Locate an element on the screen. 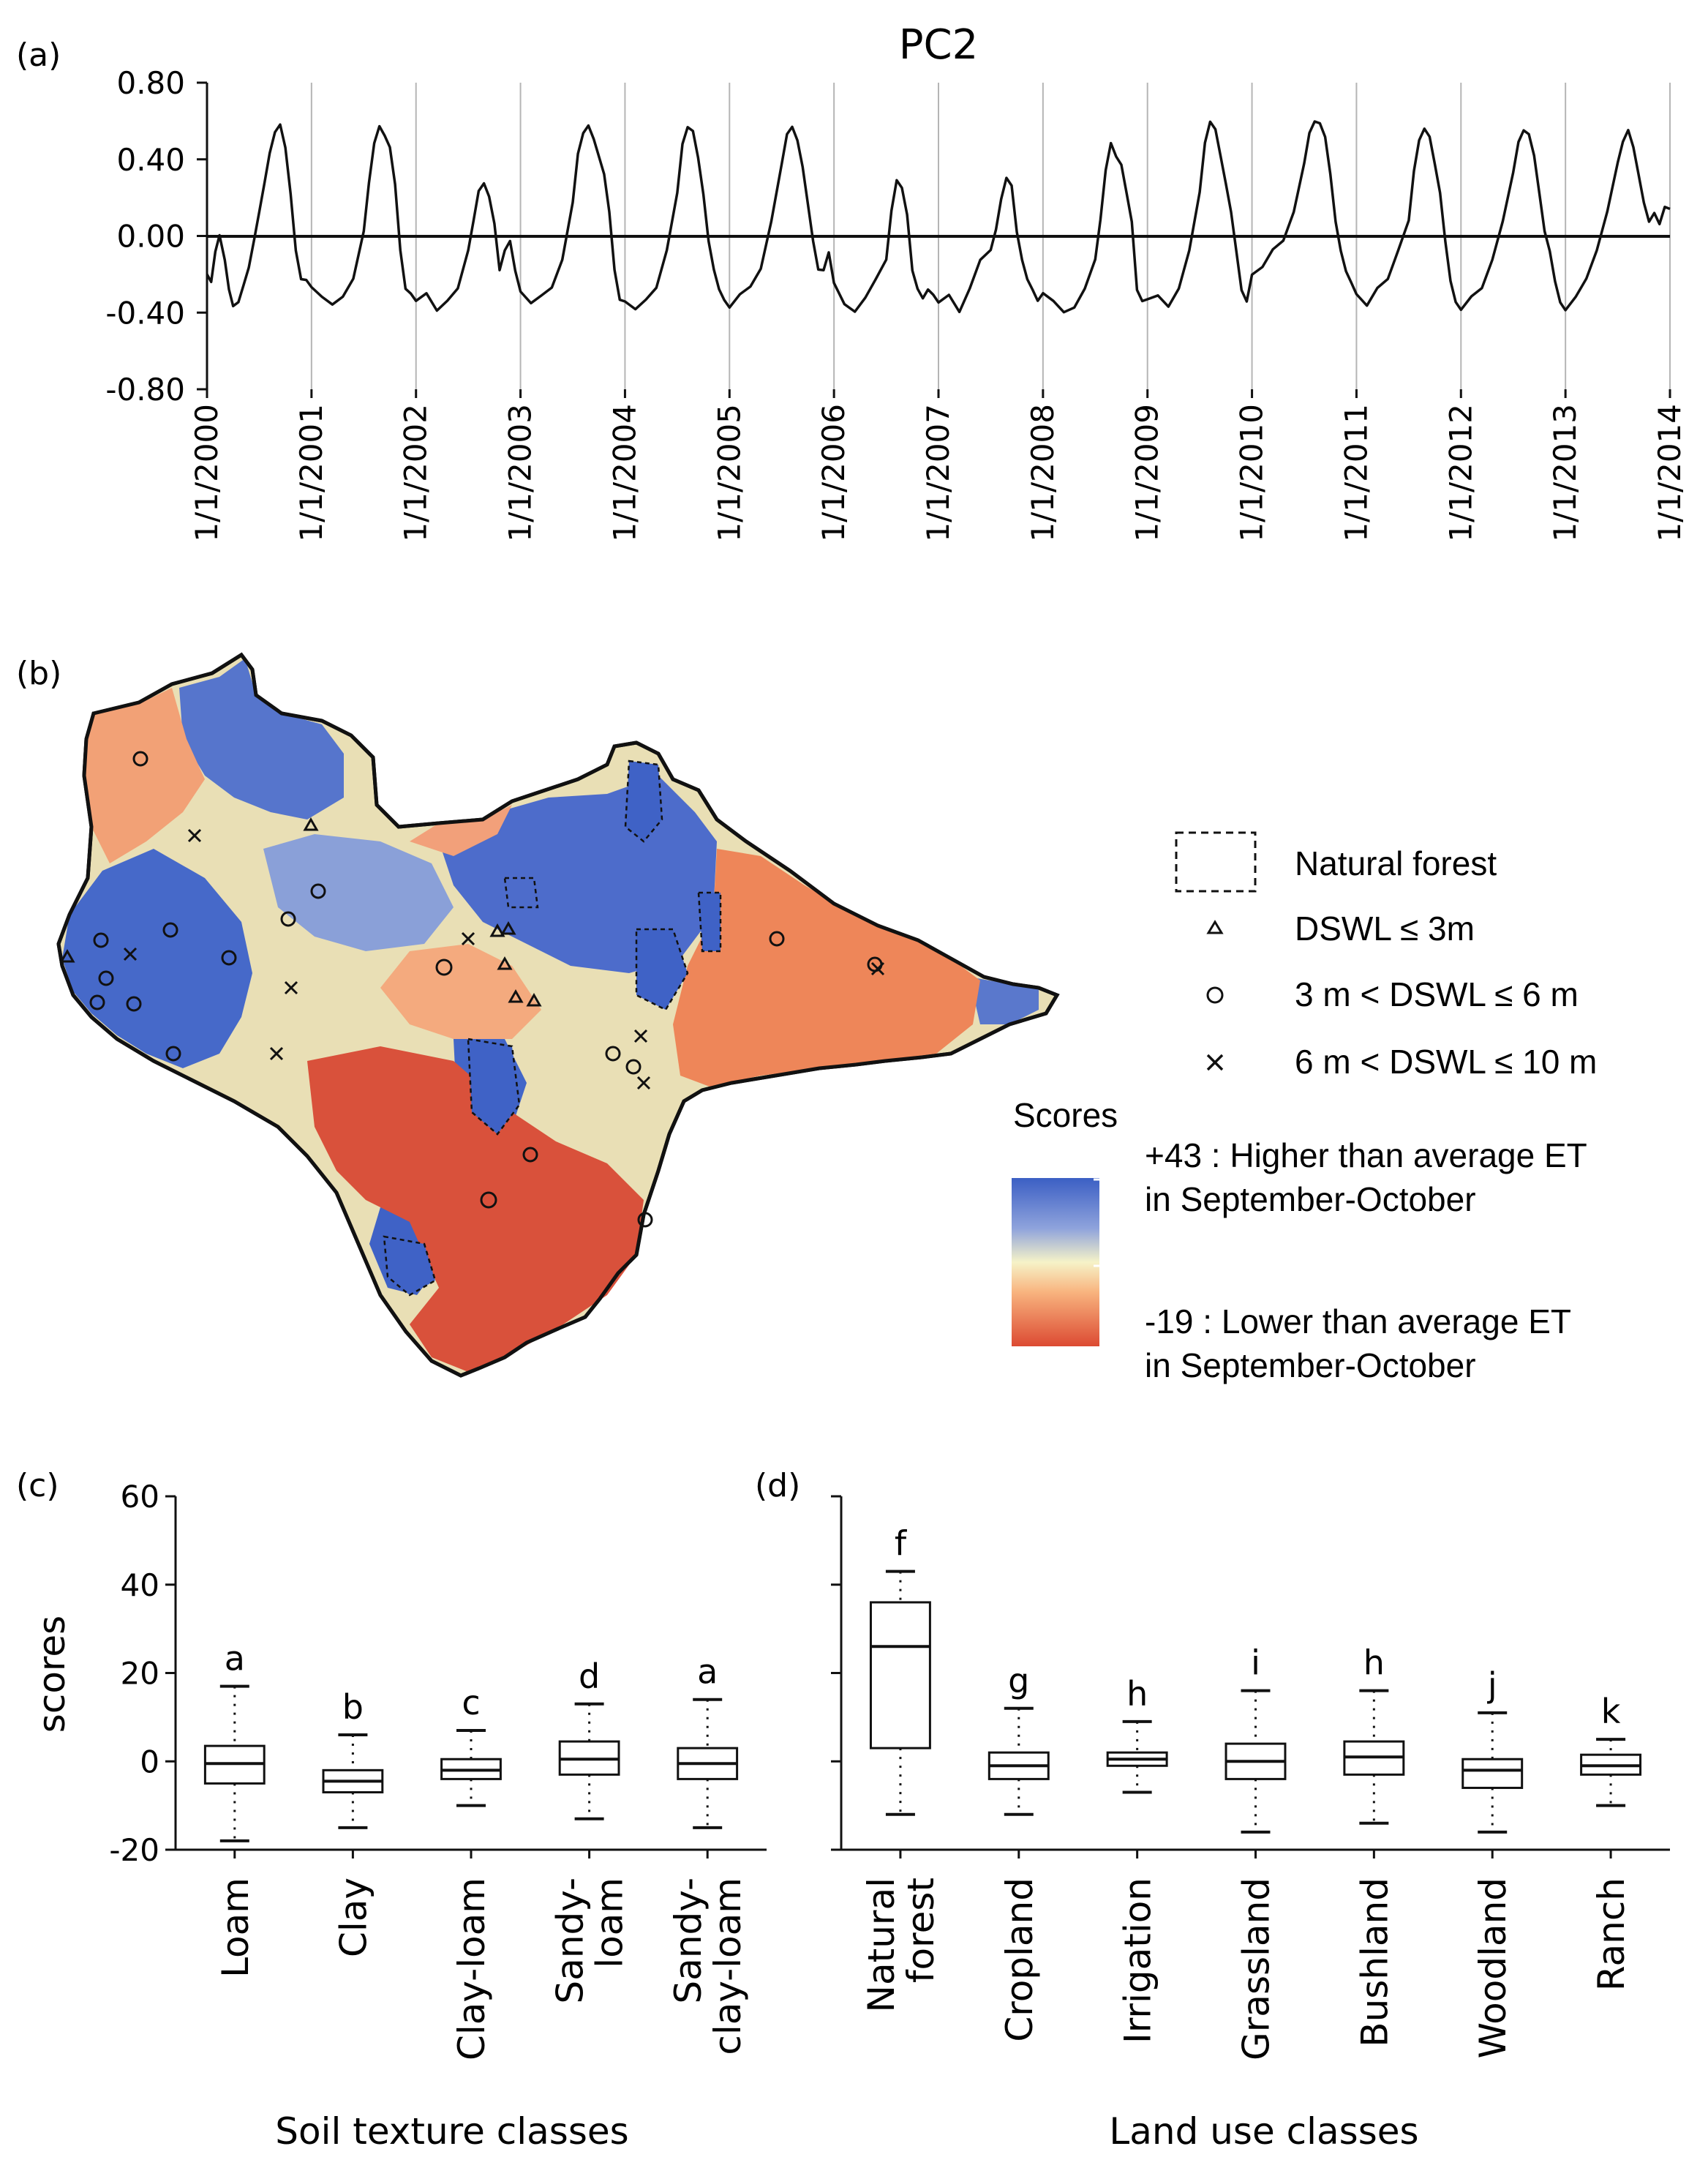 This screenshot has width=1708, height=2168. legend-low-line1: -19 : Lower than average ET is located at coordinates (1358, 1321).